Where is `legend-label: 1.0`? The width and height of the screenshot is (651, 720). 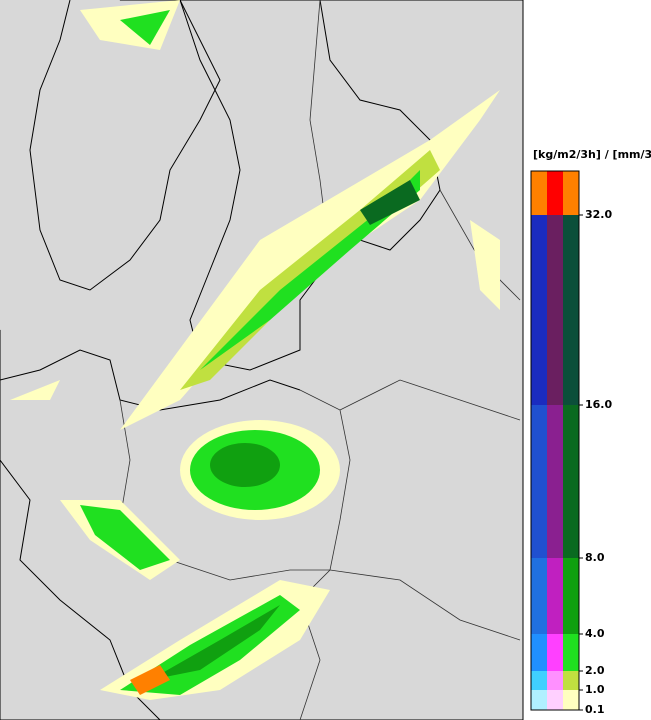 legend-label: 1.0 is located at coordinates (595, 689).